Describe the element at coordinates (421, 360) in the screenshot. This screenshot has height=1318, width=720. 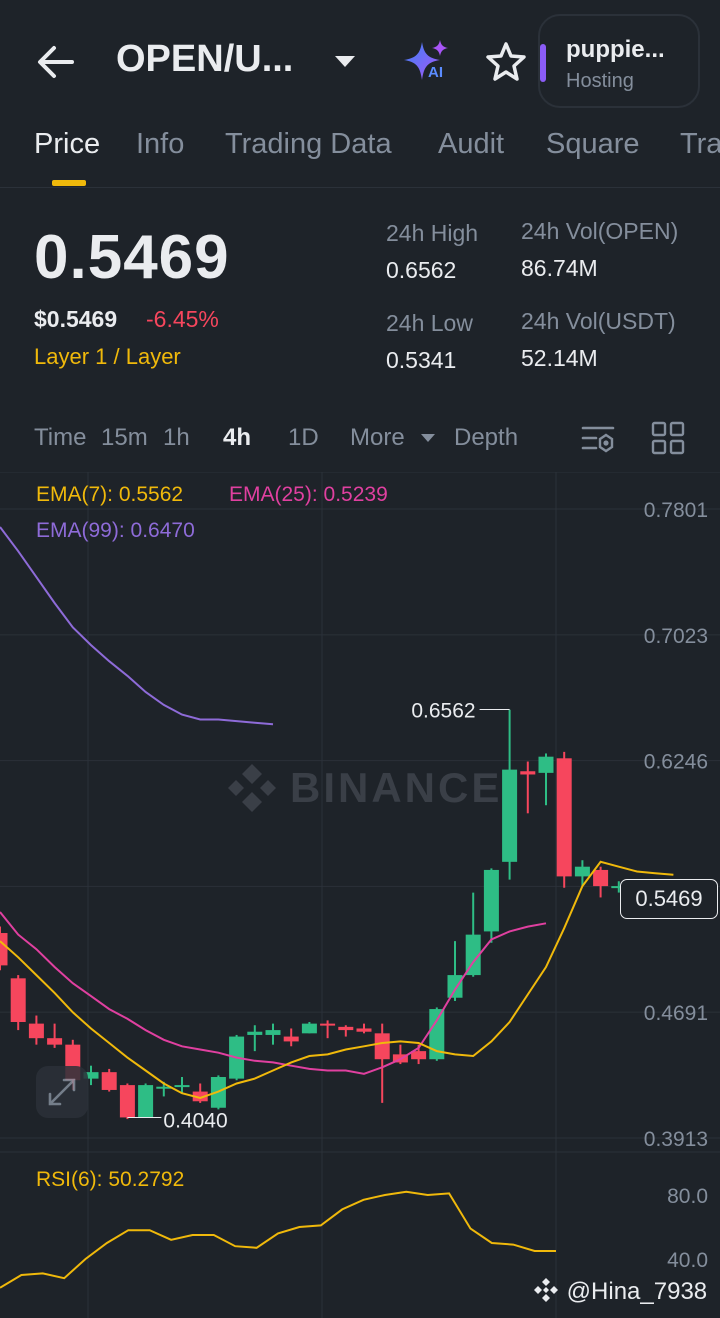
I see `low-value: 0.5341` at that location.